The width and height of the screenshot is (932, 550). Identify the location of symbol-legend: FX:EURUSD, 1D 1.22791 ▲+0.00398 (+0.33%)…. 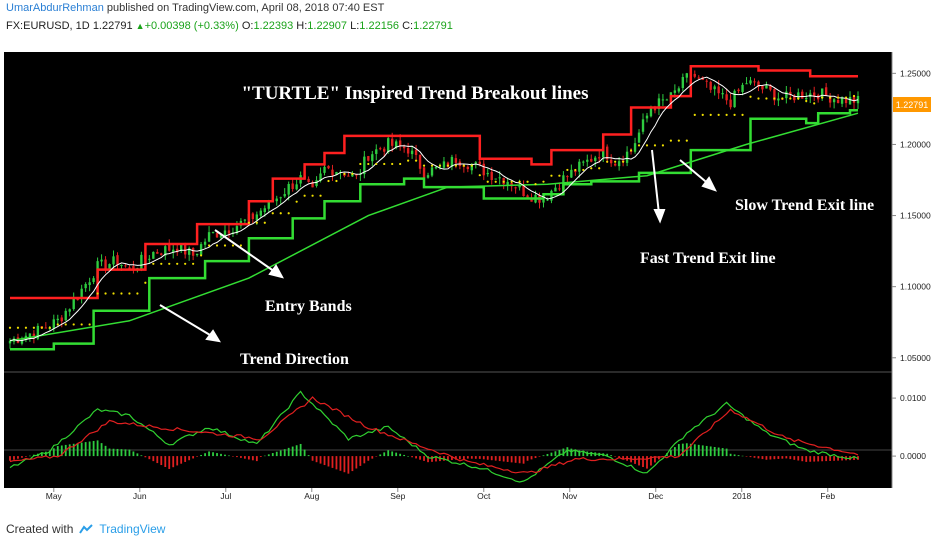
(229, 26).